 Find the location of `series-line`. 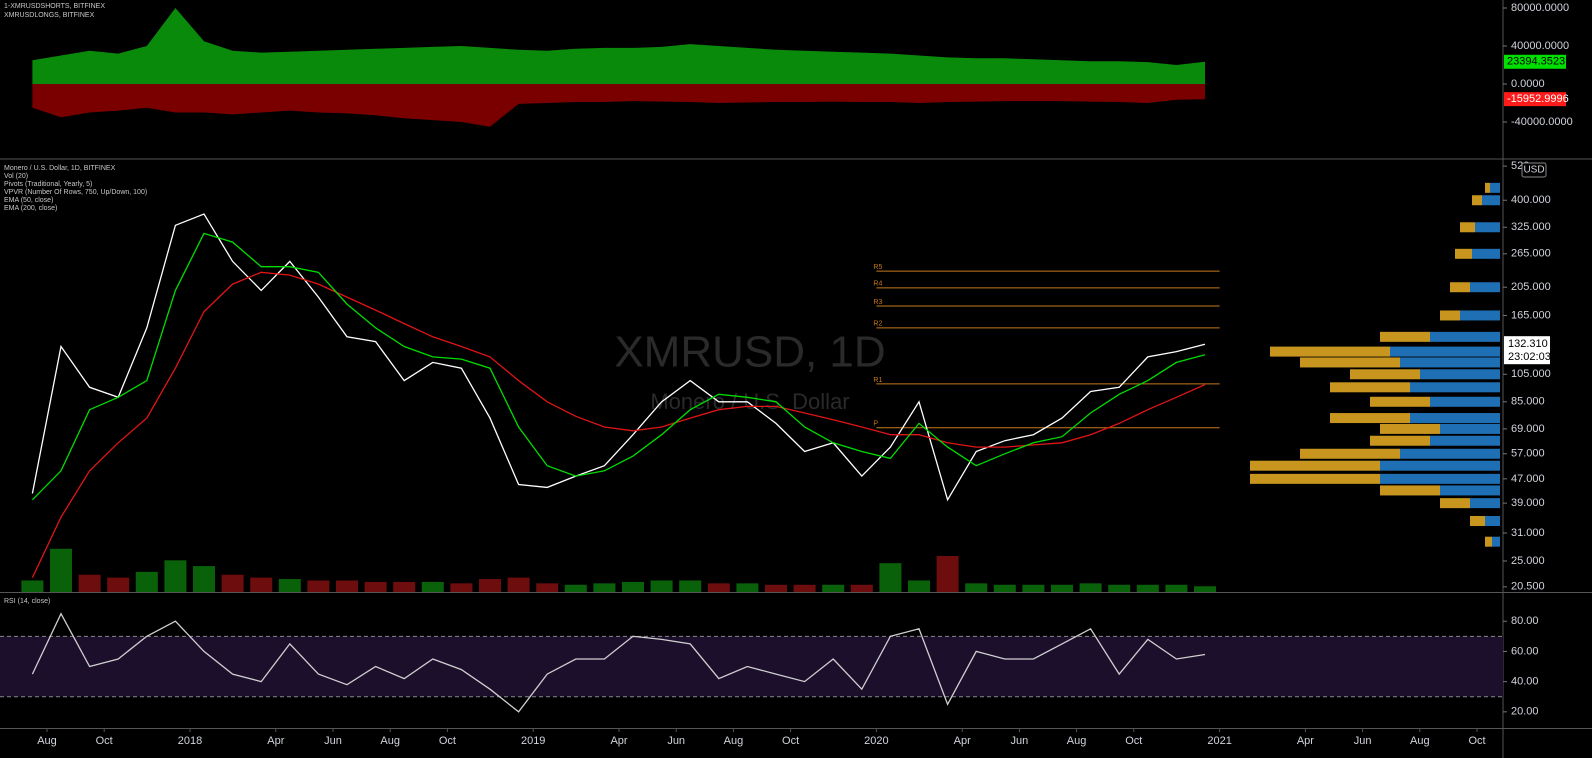

series-line is located at coordinates (618, 662).